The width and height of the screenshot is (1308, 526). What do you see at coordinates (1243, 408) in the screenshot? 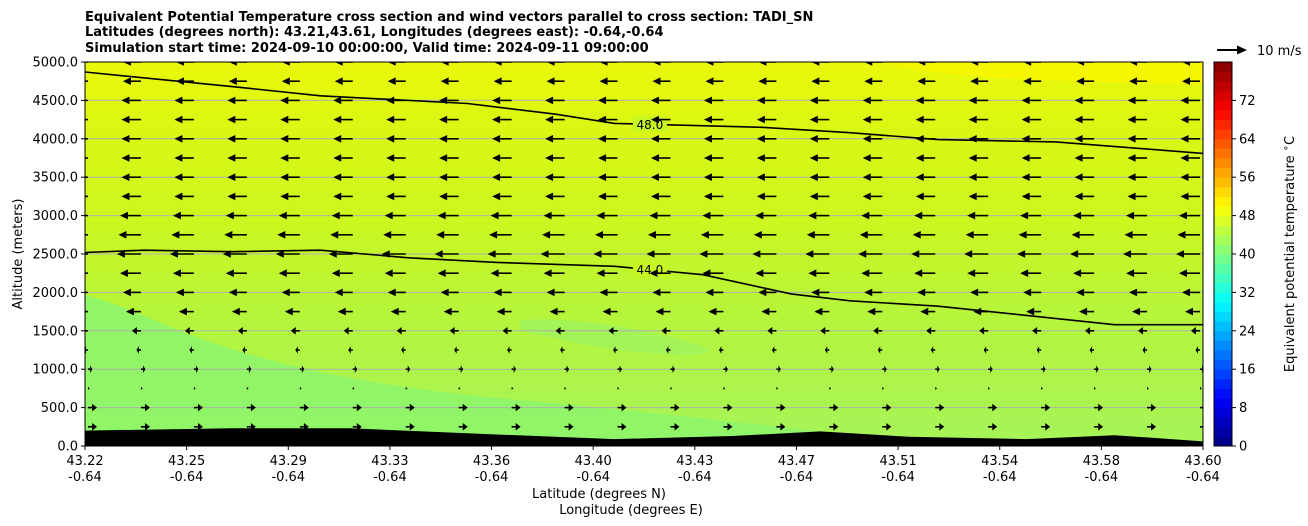
I see `colorbar-tick-label: 8` at bounding box center [1243, 408].